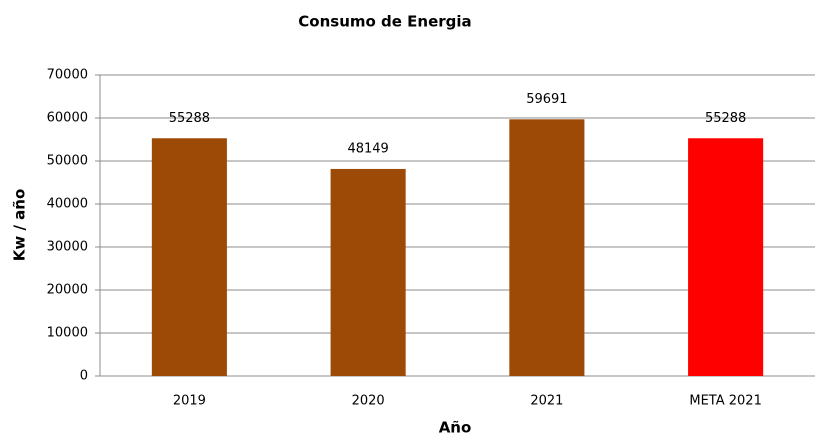 The width and height of the screenshot is (822, 438). Describe the element at coordinates (725, 401) in the screenshot. I see `x-tick-label: META 2021` at that location.